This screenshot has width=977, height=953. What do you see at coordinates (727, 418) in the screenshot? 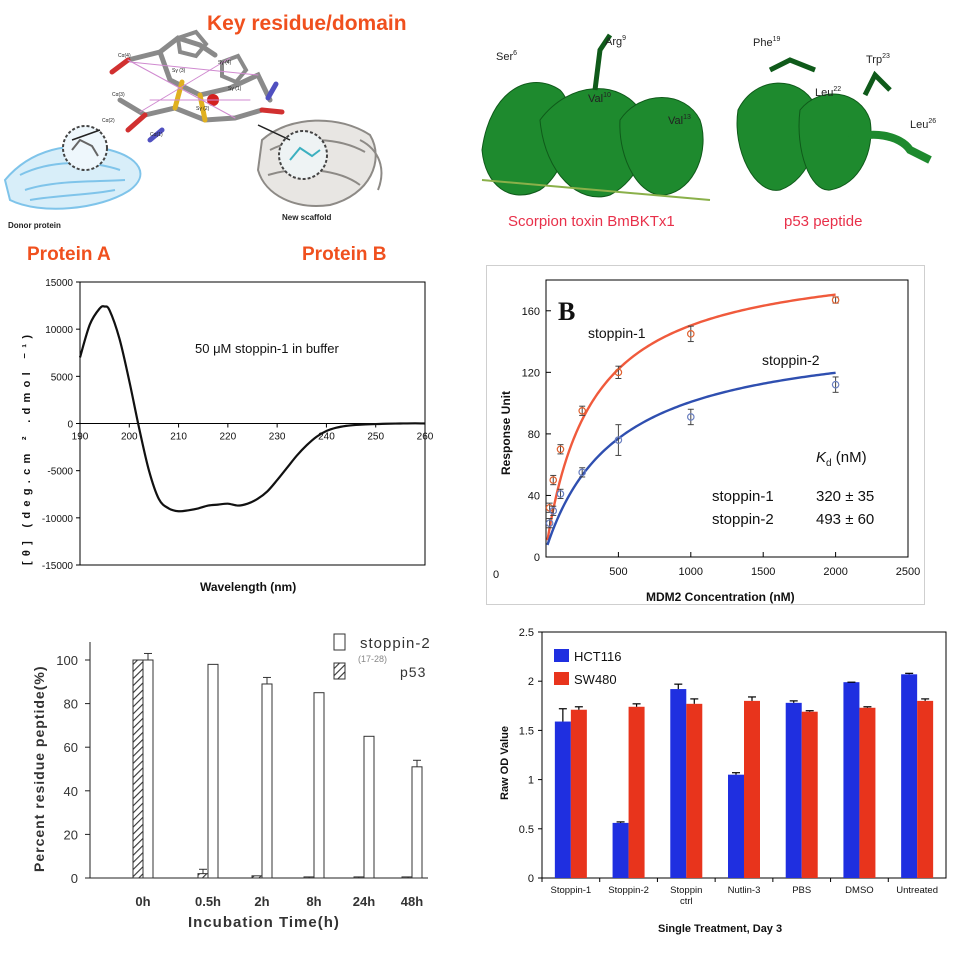
I see `spr-plot-frame` at bounding box center [727, 418].